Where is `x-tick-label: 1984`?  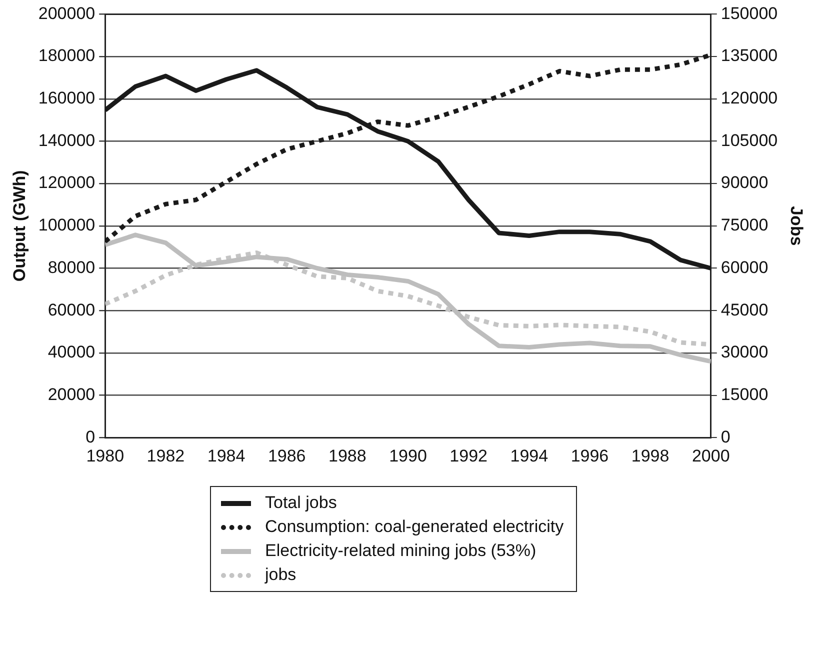
x-tick-label: 1984 is located at coordinates (226, 456).